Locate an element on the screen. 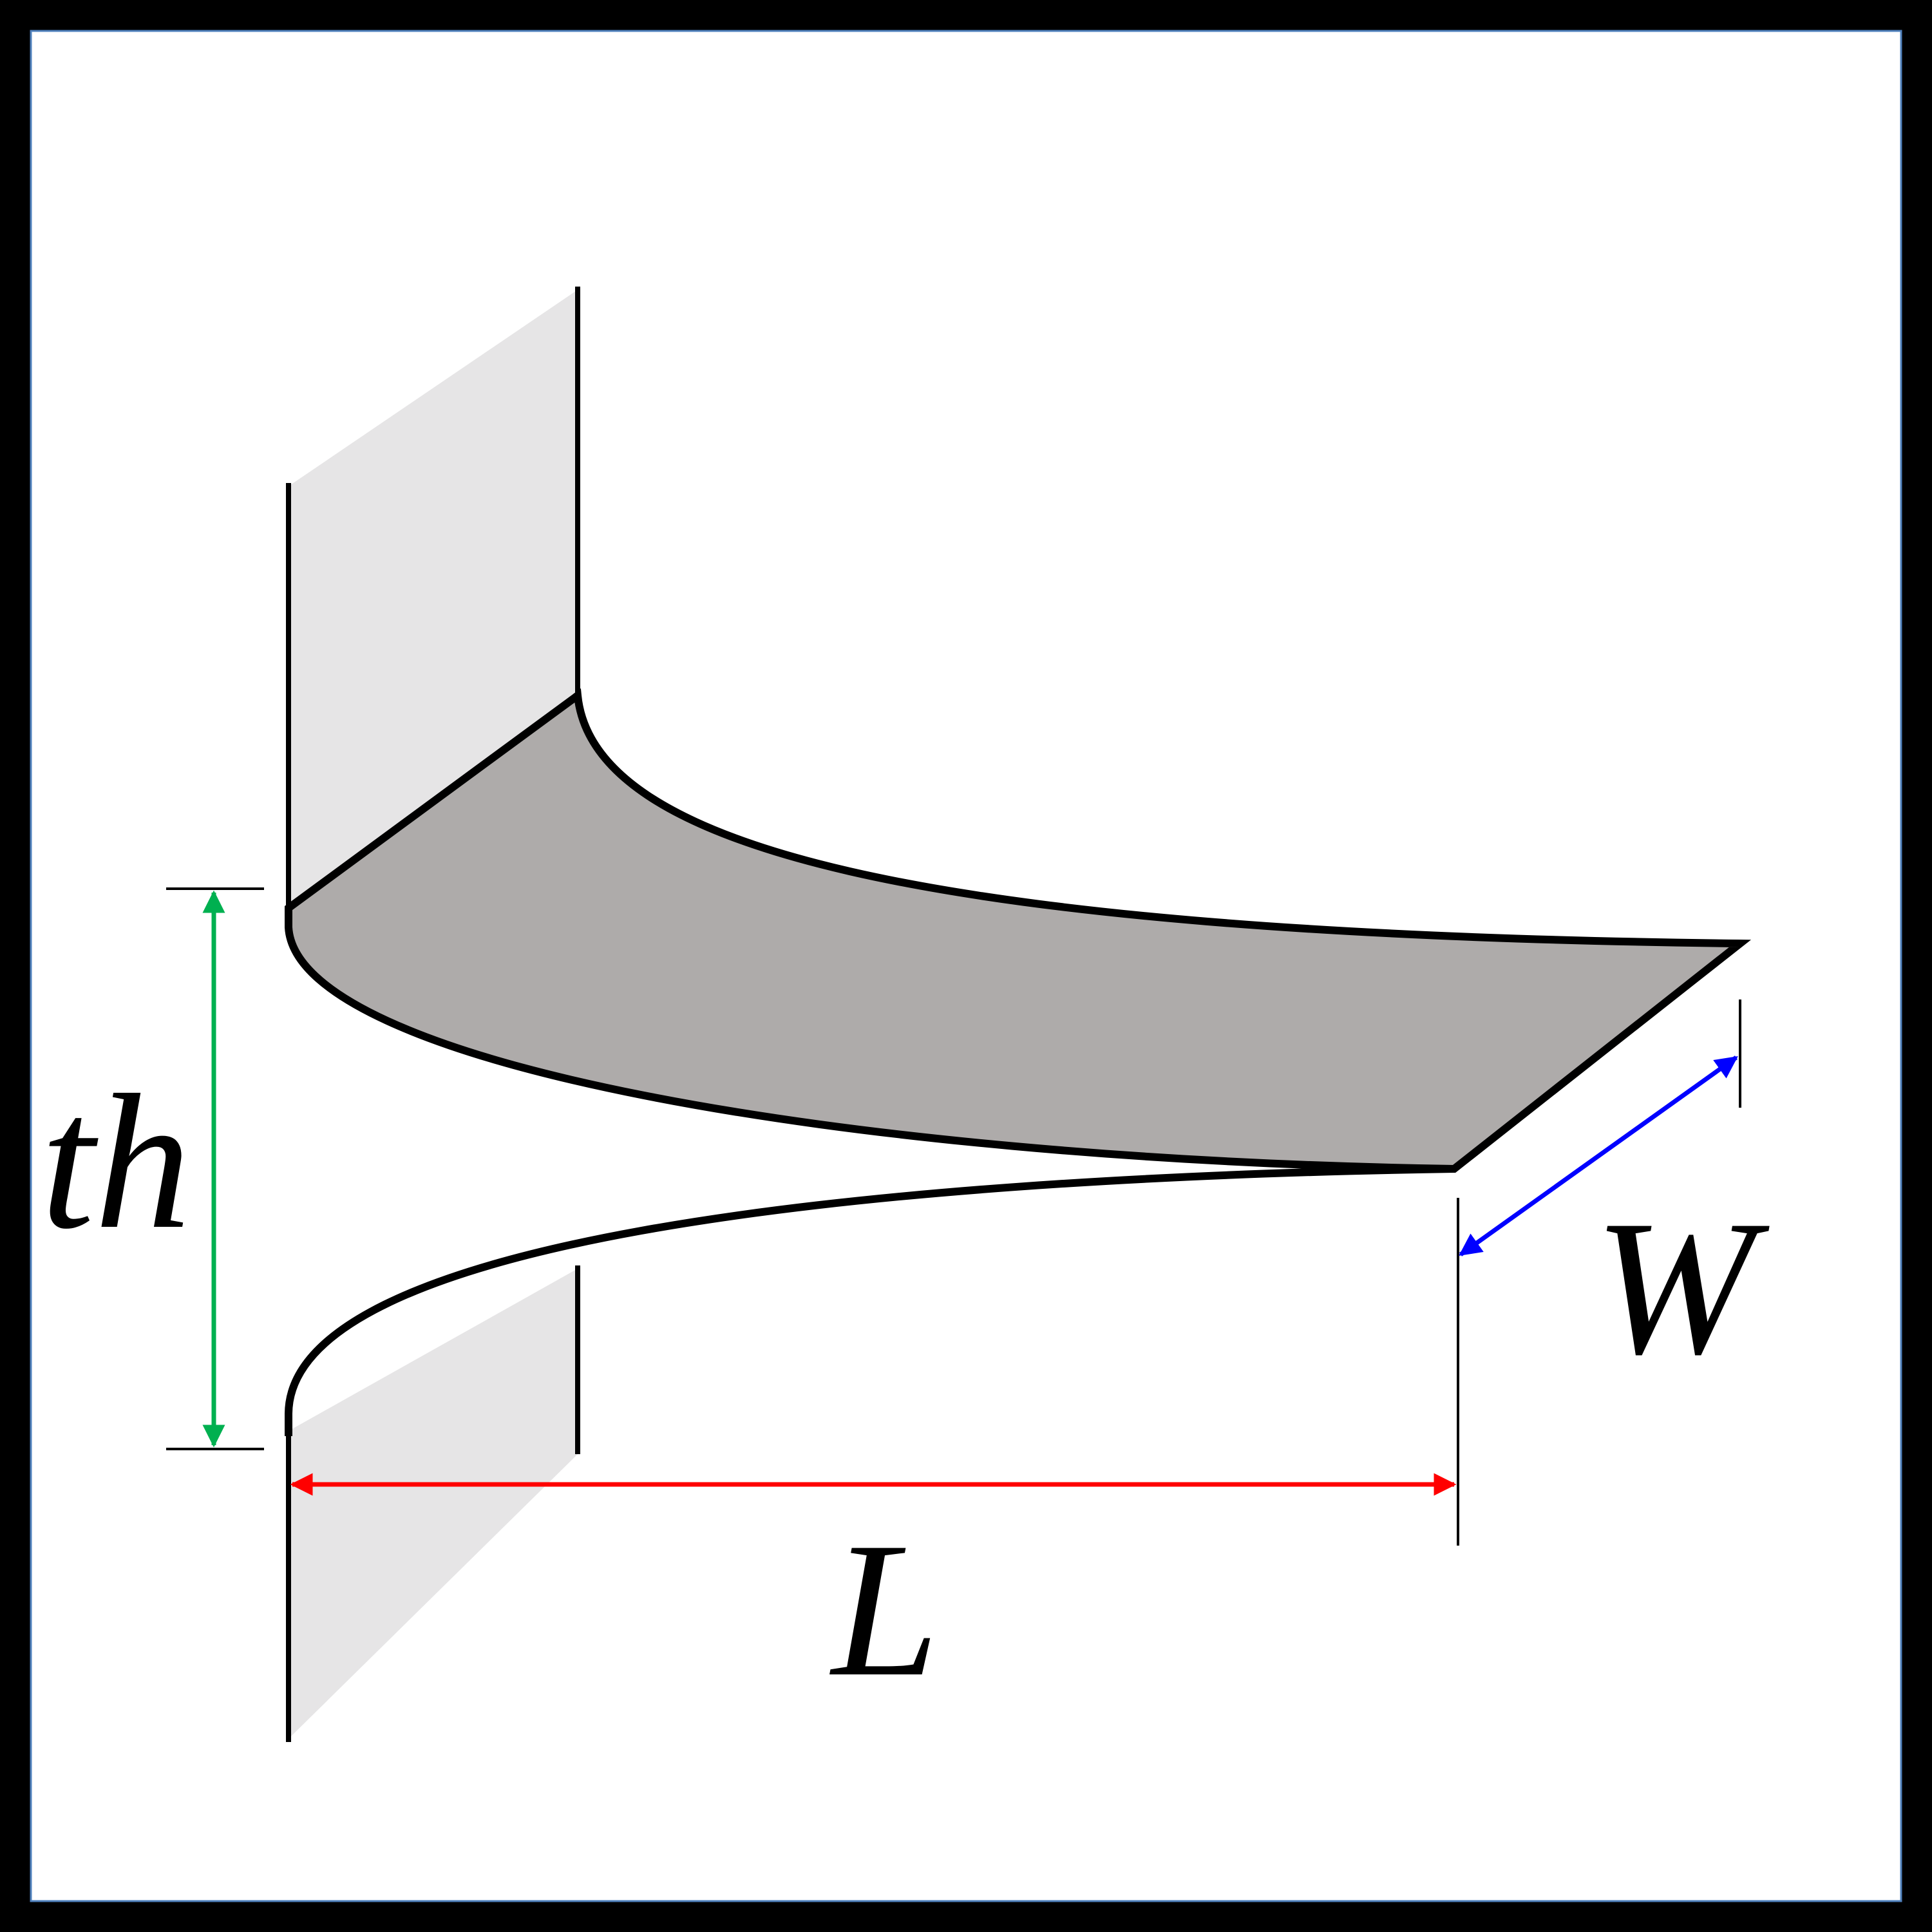 The width and height of the screenshot is (1932, 1932). wall-upper-face is located at coordinates (433, 599).